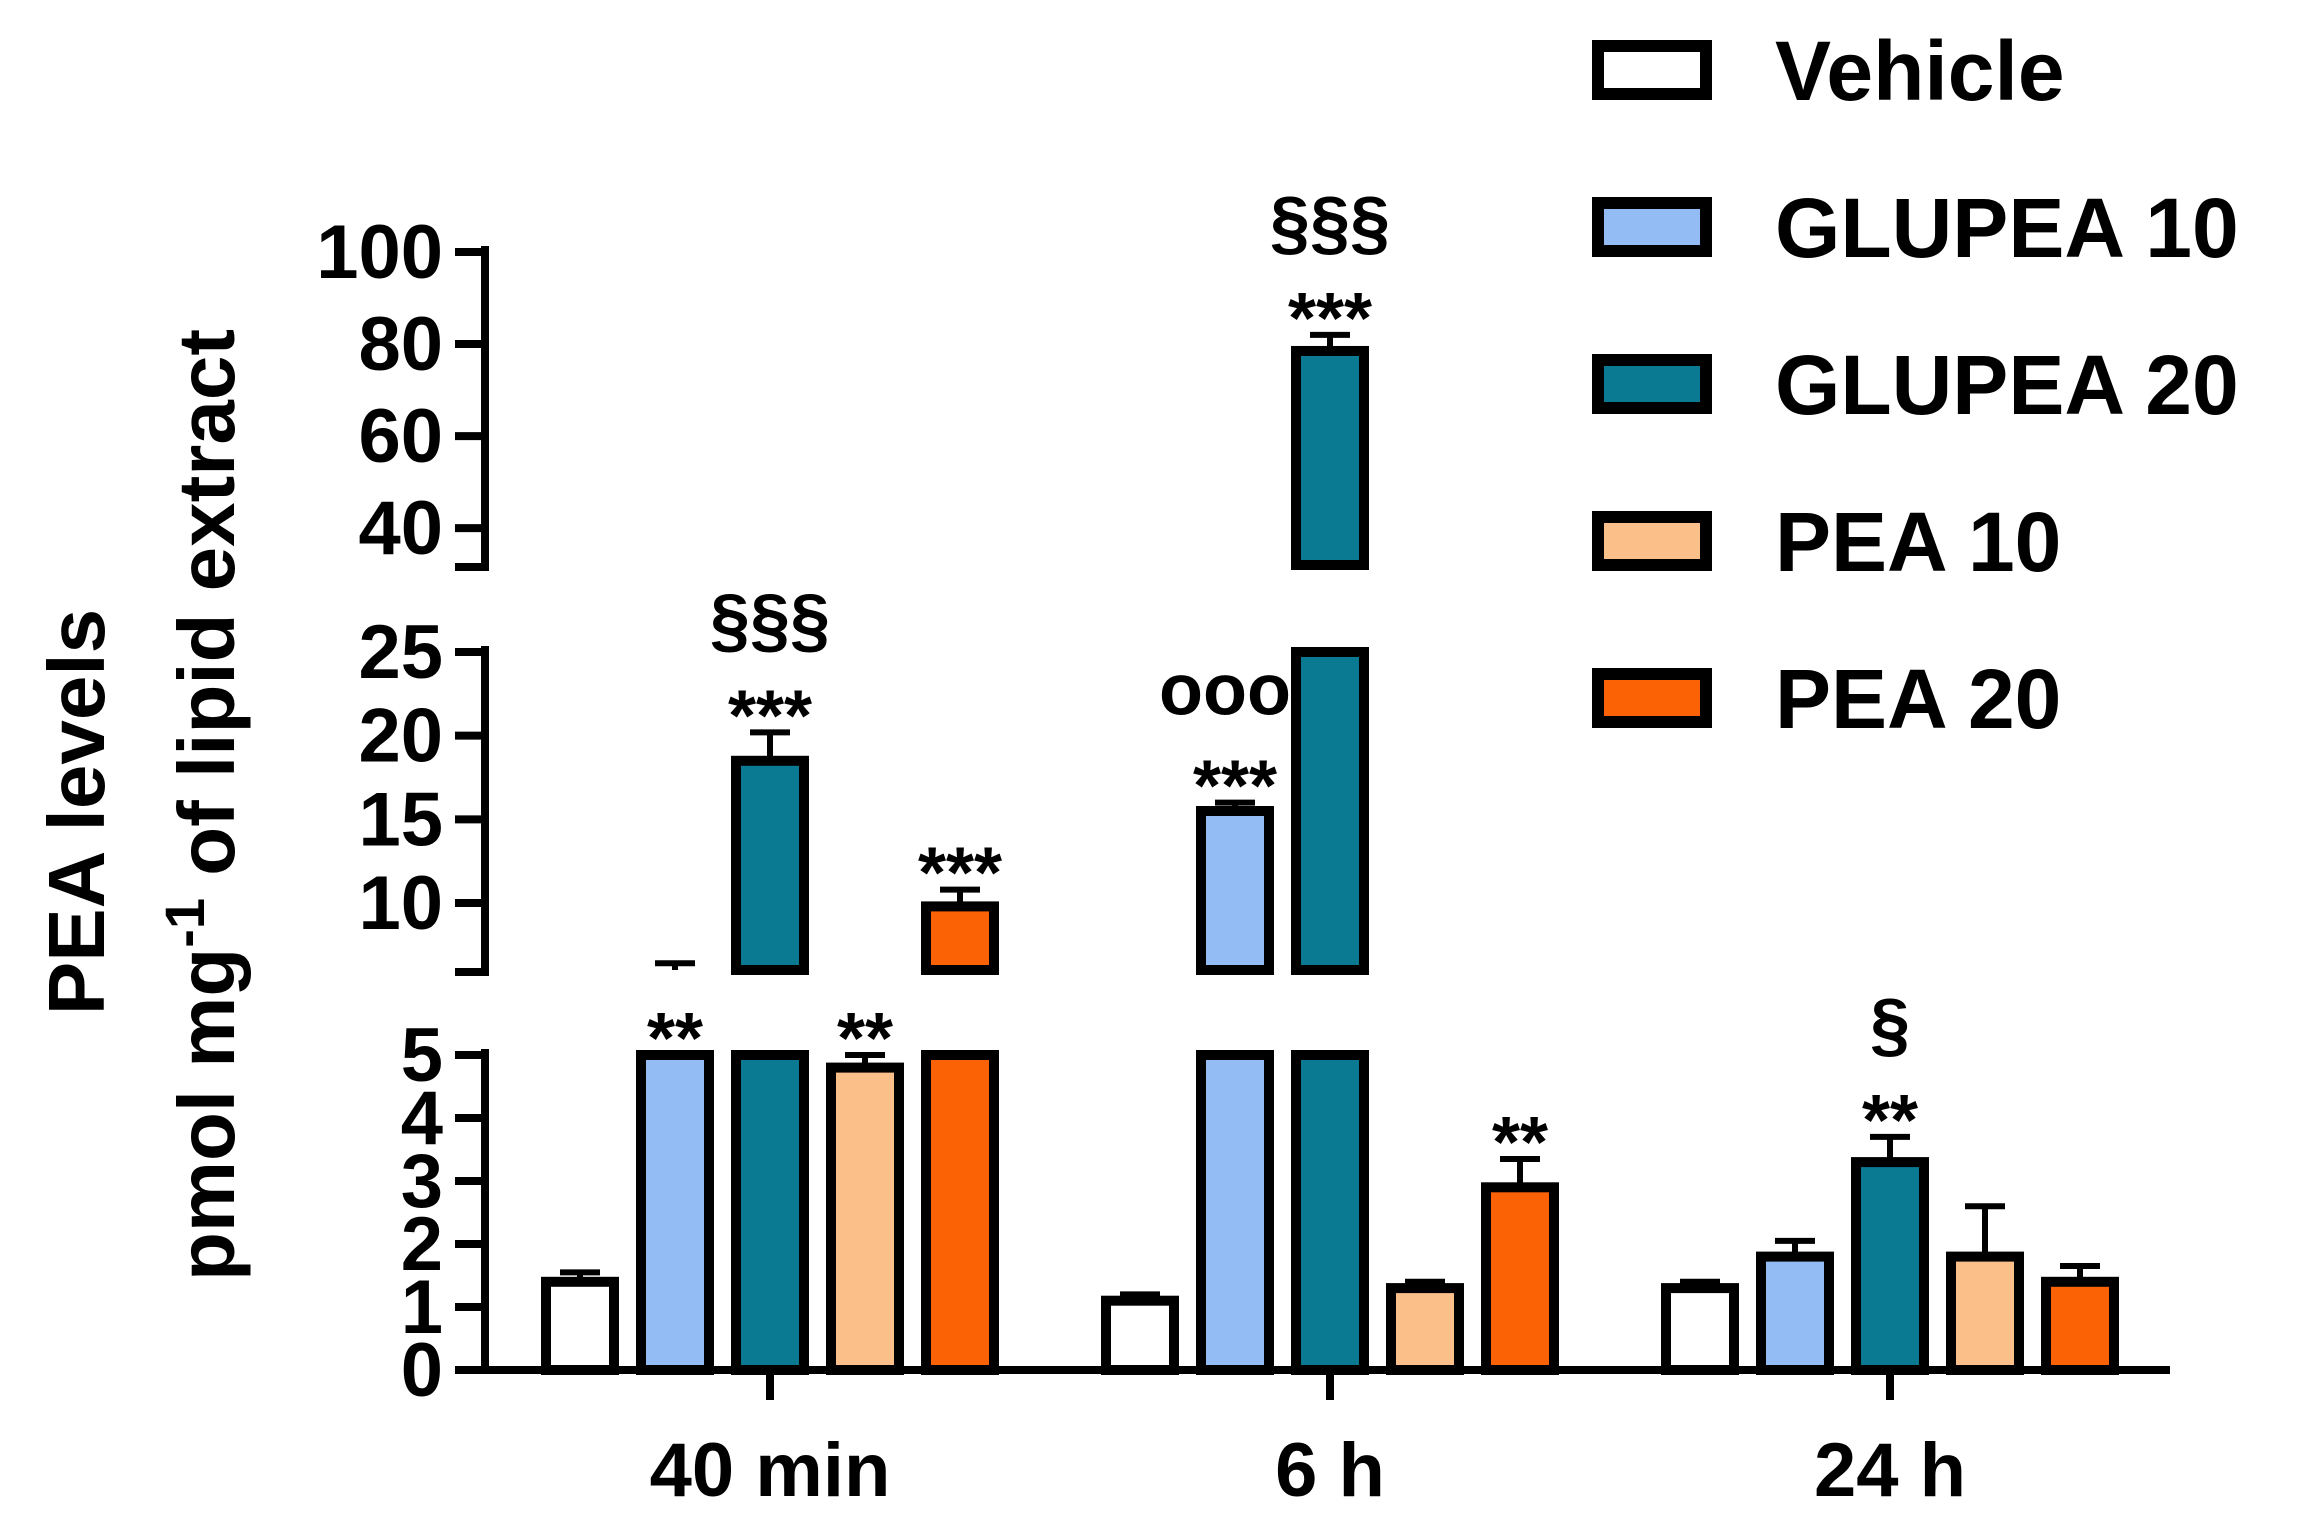 The height and width of the screenshot is (1528, 2306). What do you see at coordinates (1918, 542) in the screenshot?
I see `legend-label: PEA 10` at bounding box center [1918, 542].